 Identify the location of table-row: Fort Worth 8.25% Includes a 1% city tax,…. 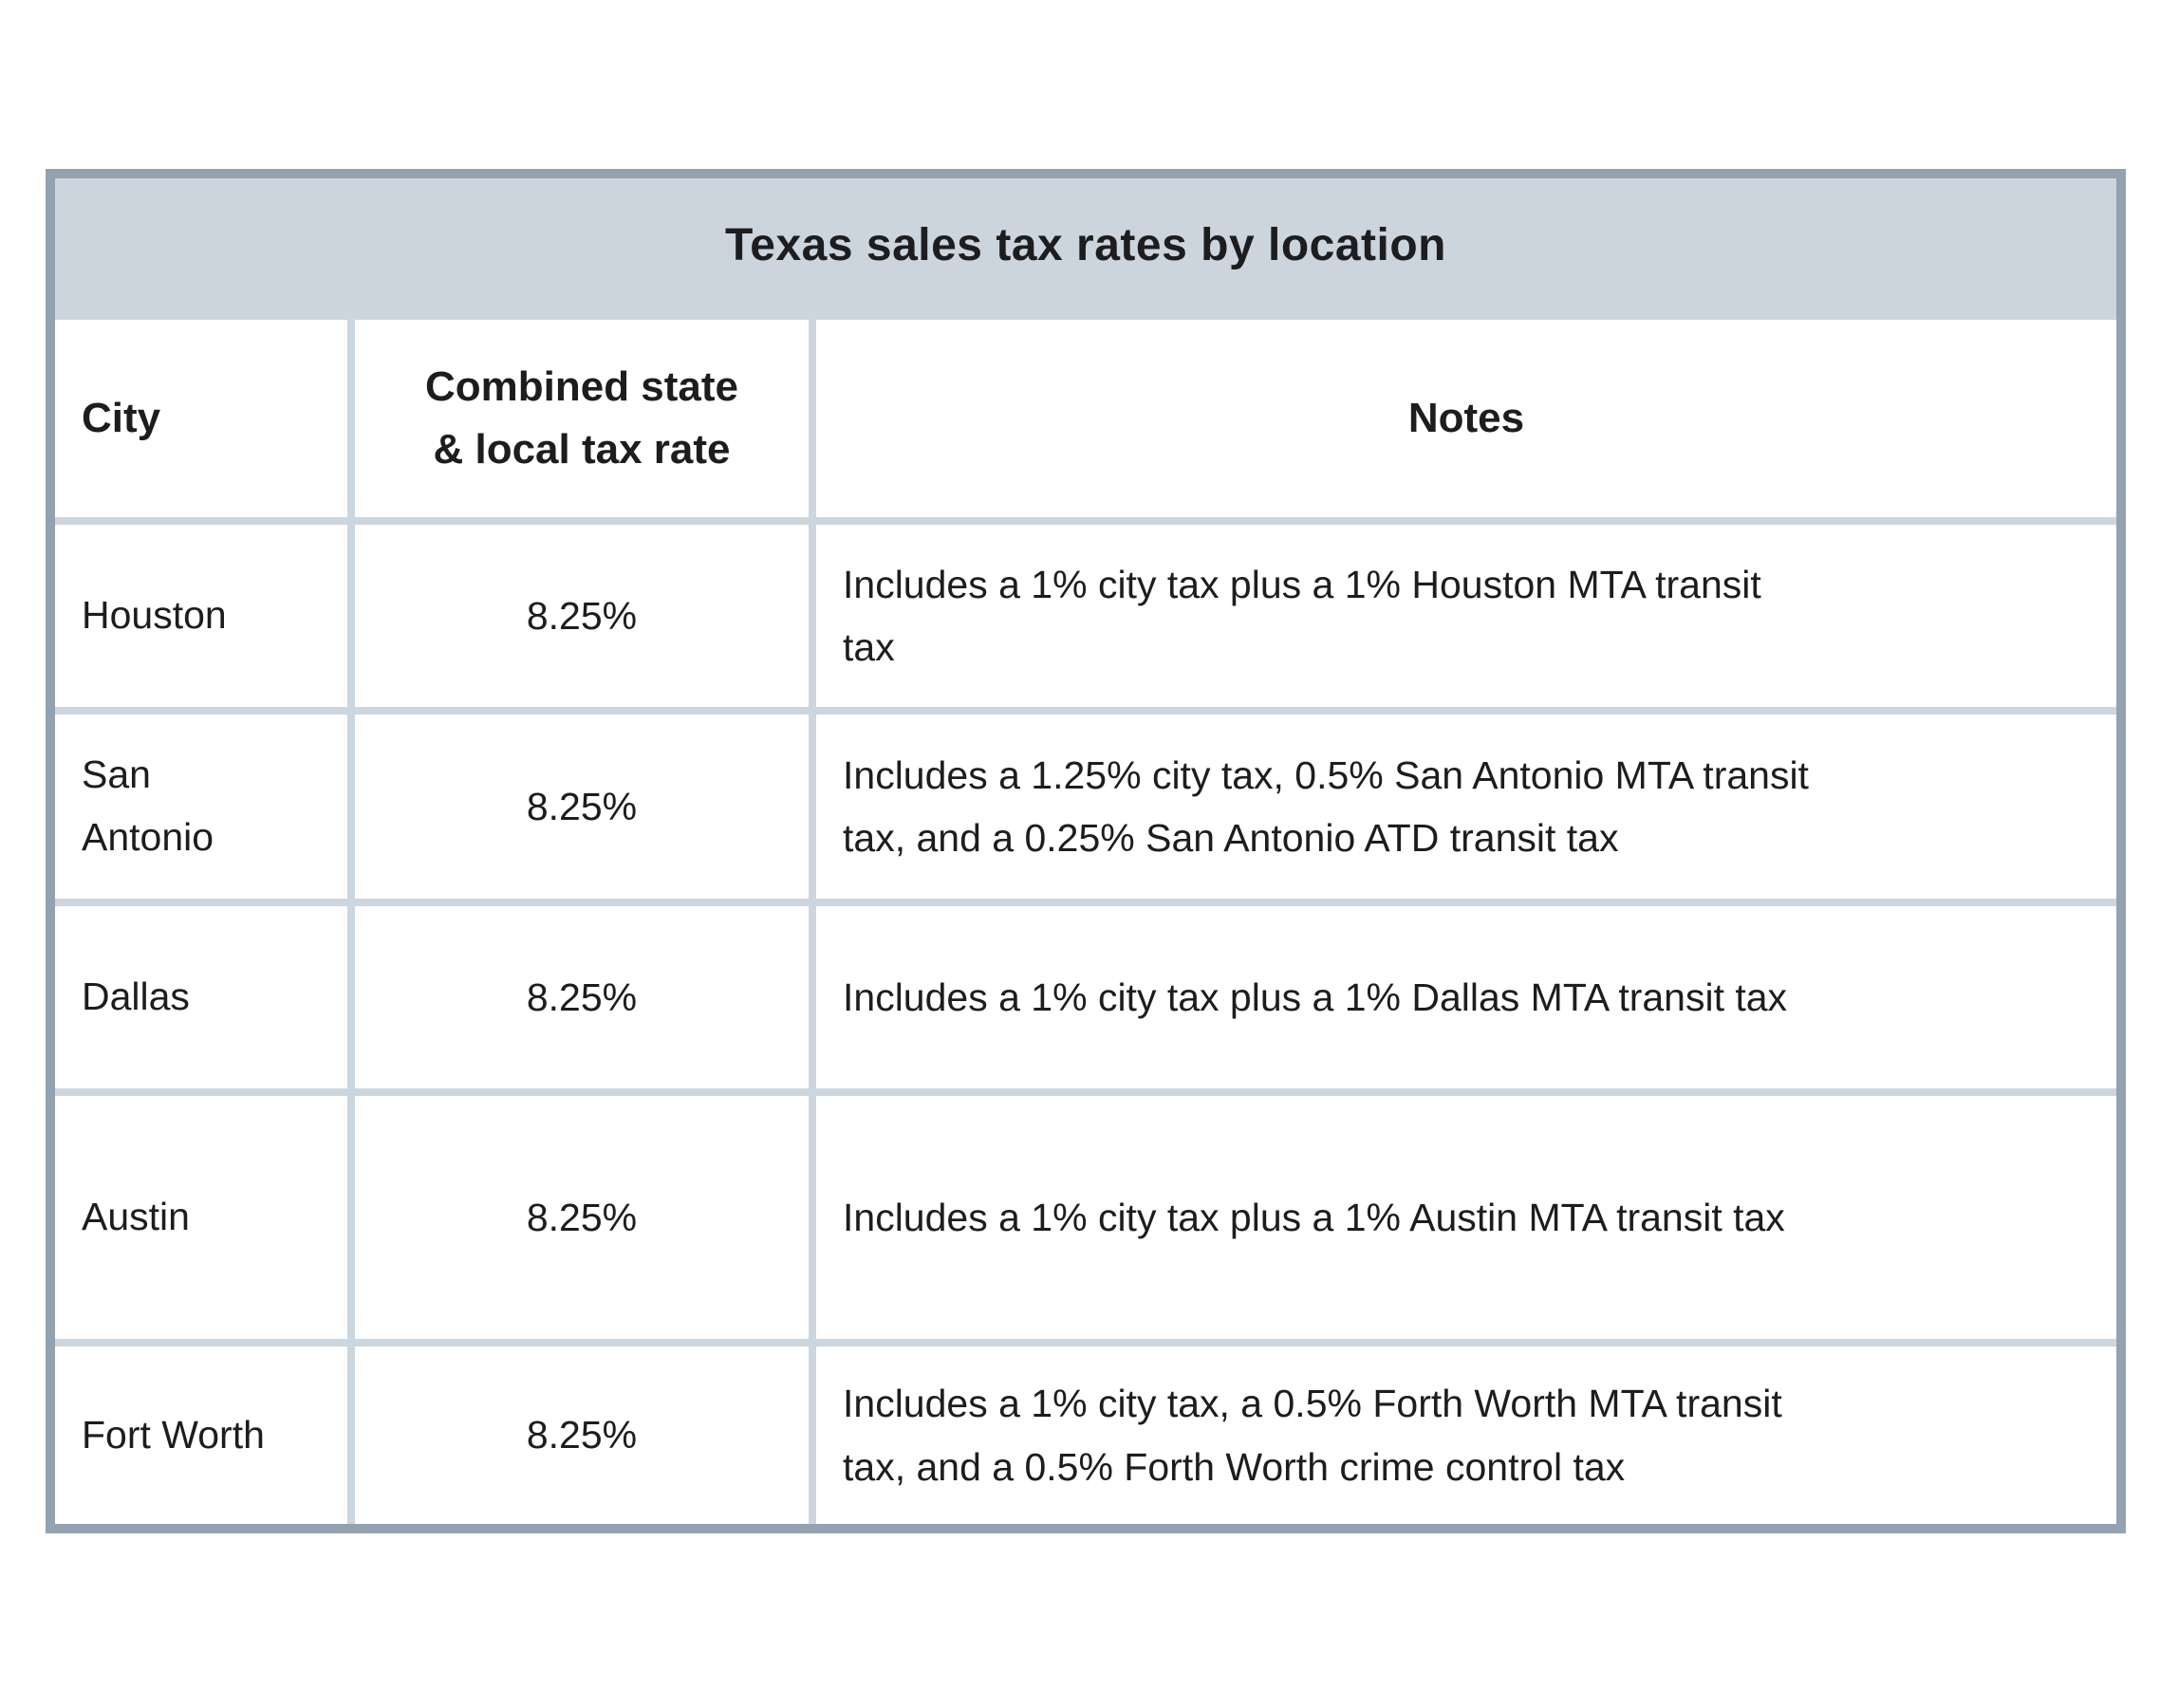
(1086, 1435).